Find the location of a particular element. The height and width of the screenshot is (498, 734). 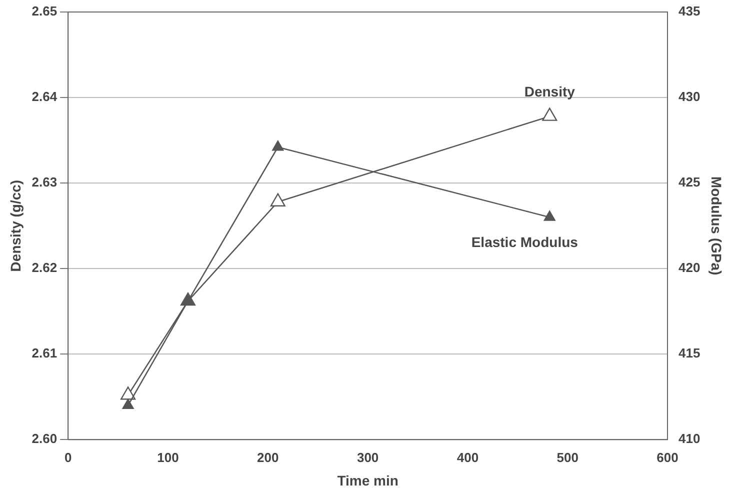

y-tick-label: 2.65 is located at coordinates (45, 11).